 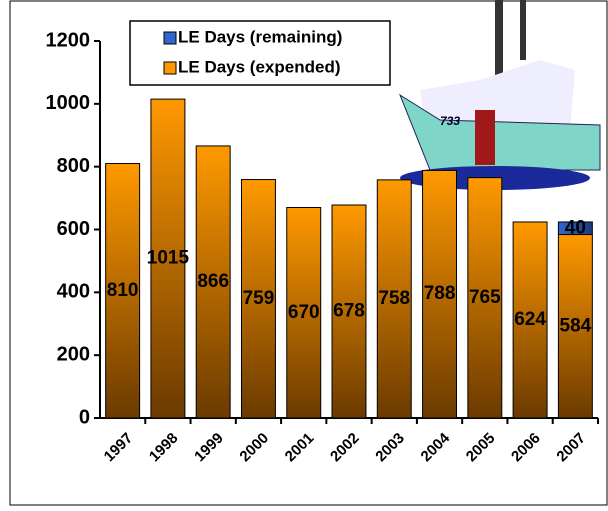 What do you see at coordinates (68, 40) in the screenshot?
I see `y-tick-label: 1200` at bounding box center [68, 40].